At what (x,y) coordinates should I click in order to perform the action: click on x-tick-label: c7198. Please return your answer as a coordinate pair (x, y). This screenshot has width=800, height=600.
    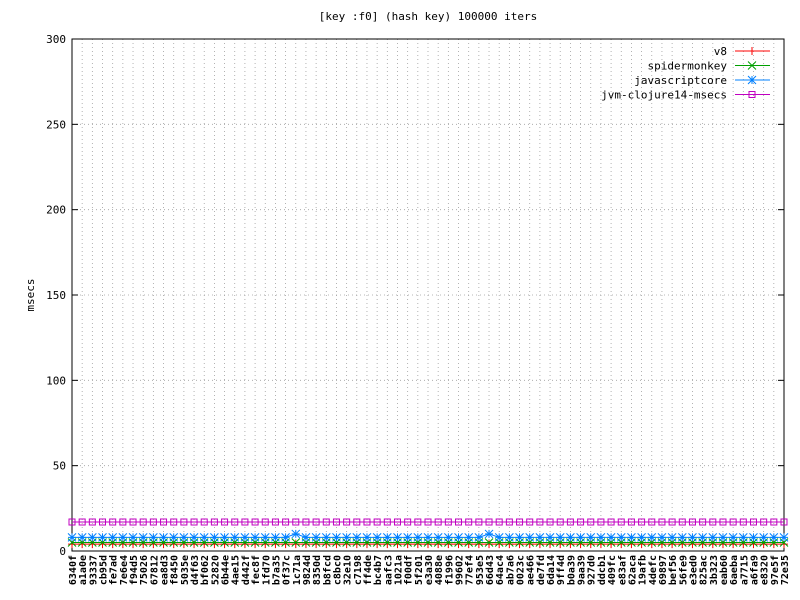
    Looking at the image, I should click on (358, 570).